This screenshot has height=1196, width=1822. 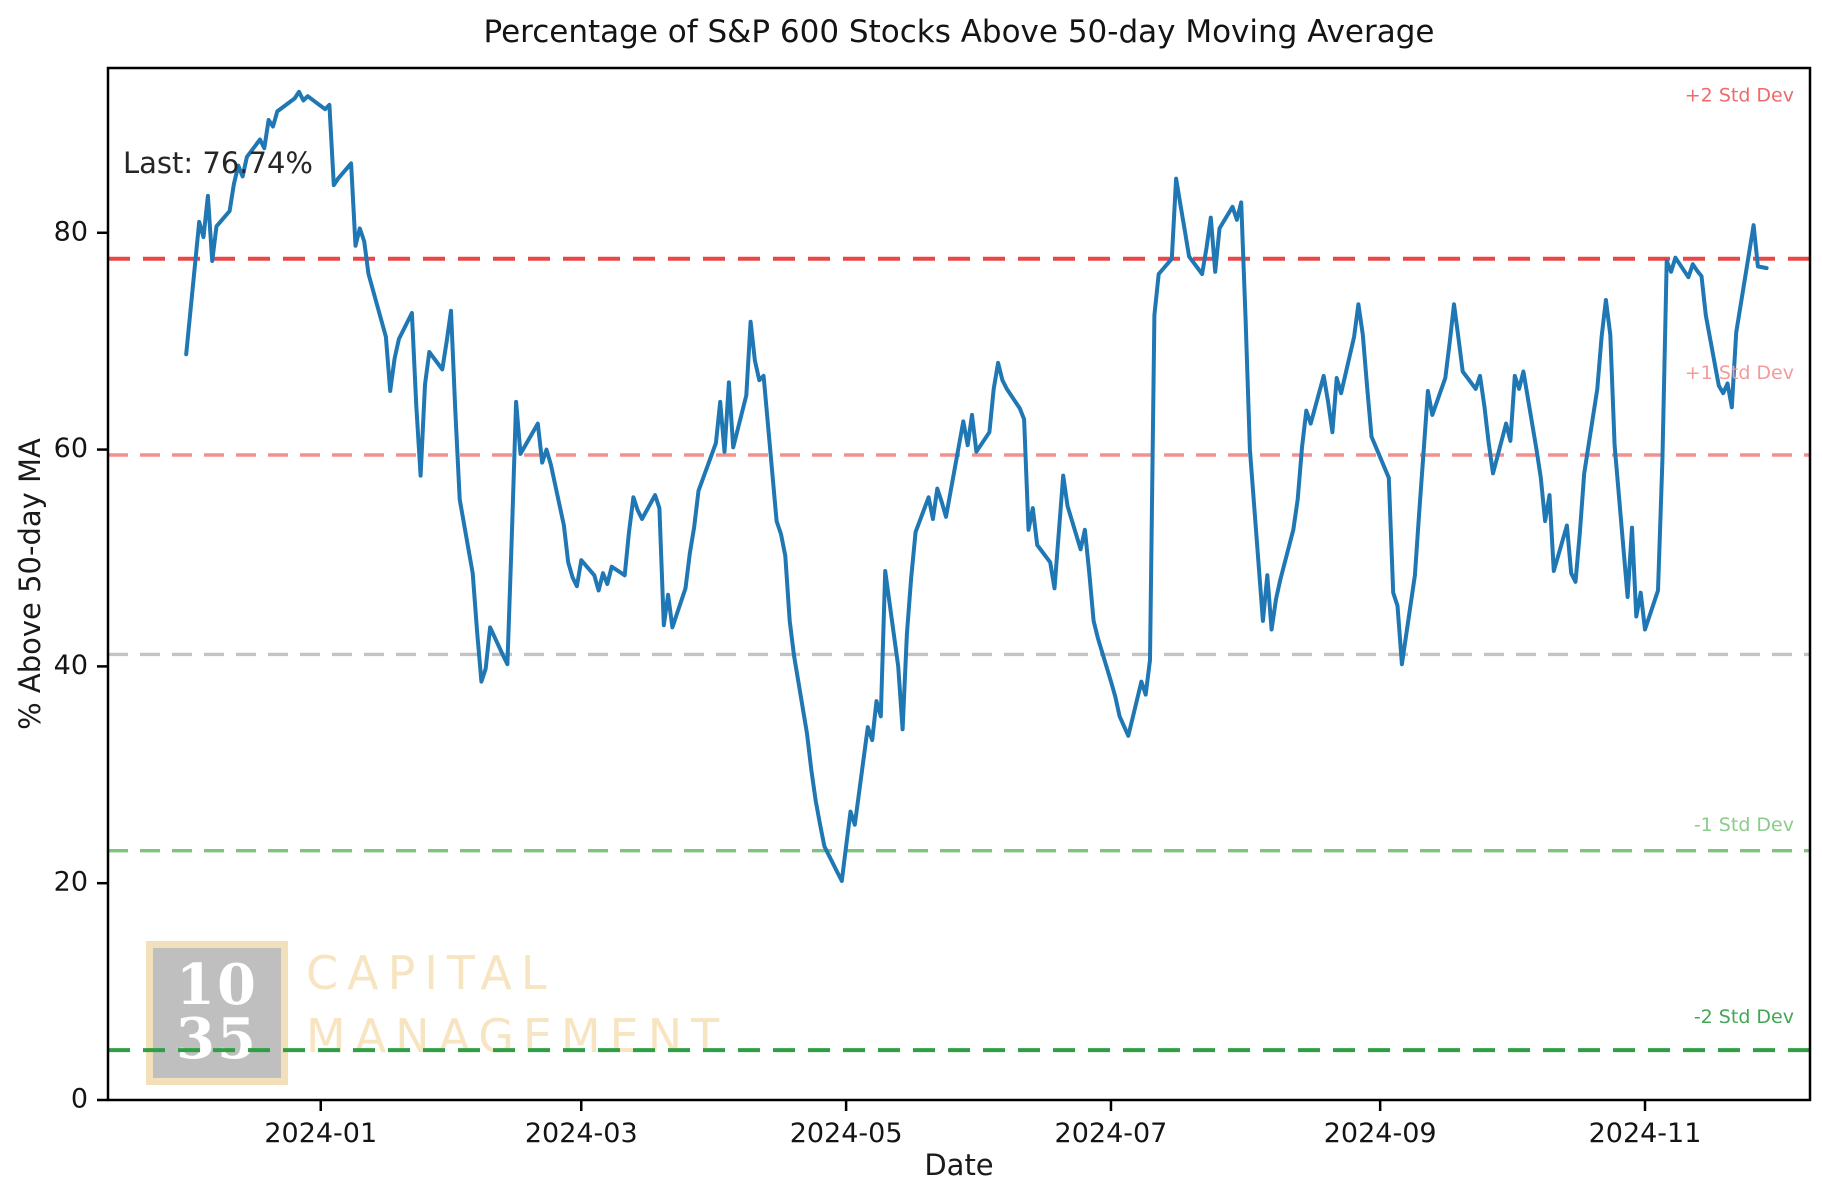 What do you see at coordinates (71, 231) in the screenshot?
I see `y-tick-label: 80` at bounding box center [71, 231].